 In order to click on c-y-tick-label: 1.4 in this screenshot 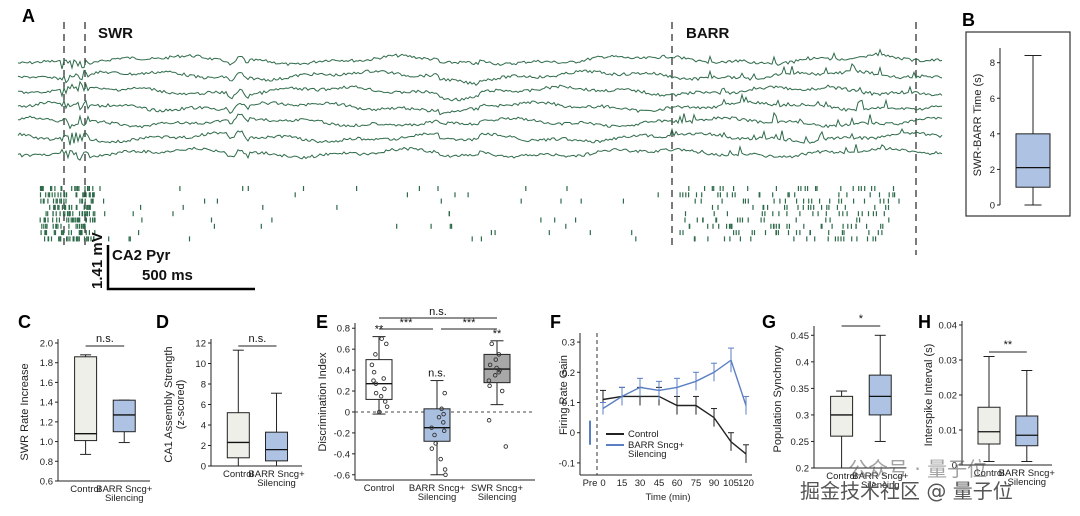, I will do `click(46, 403)`.